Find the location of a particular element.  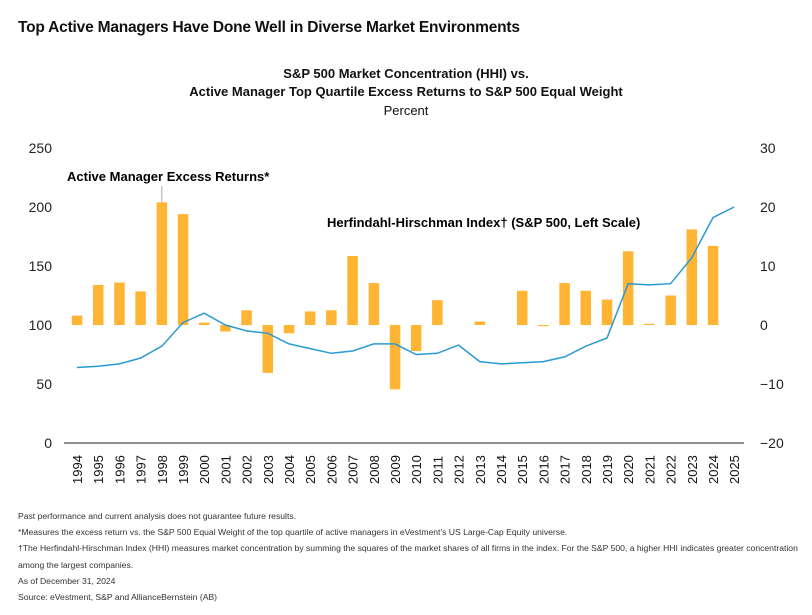

x-tick-label: 2004 is located at coordinates (289, 469).